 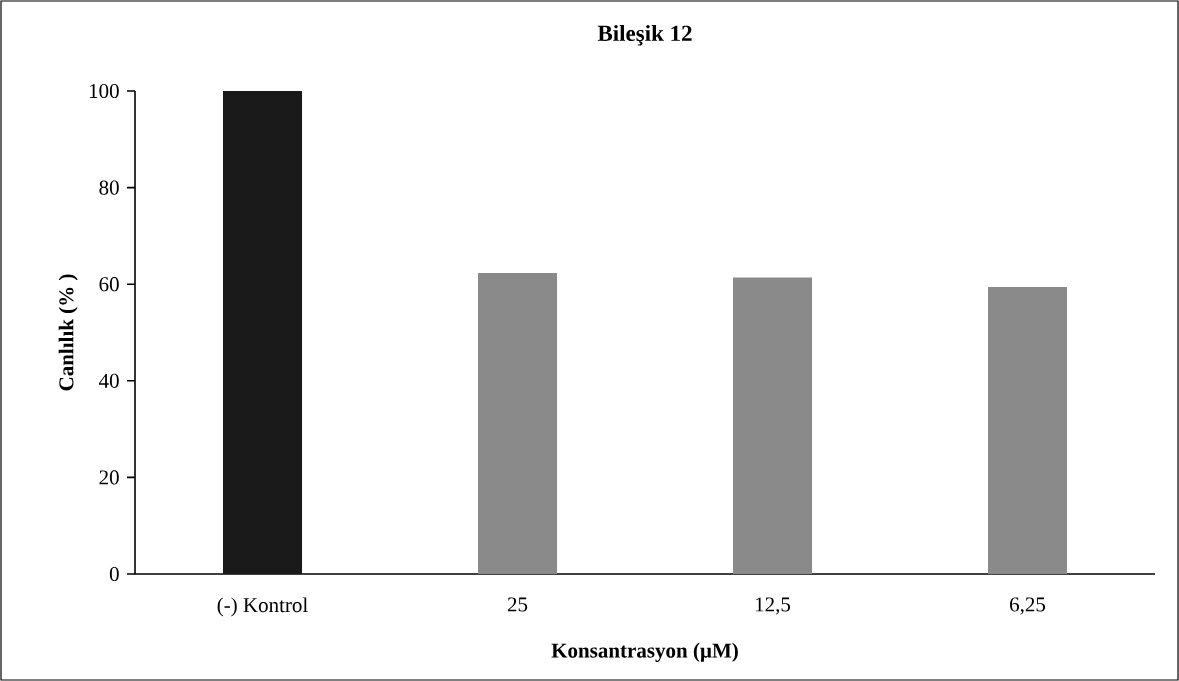 What do you see at coordinates (109, 477) in the screenshot?
I see `y-tick-label: 20` at bounding box center [109, 477].